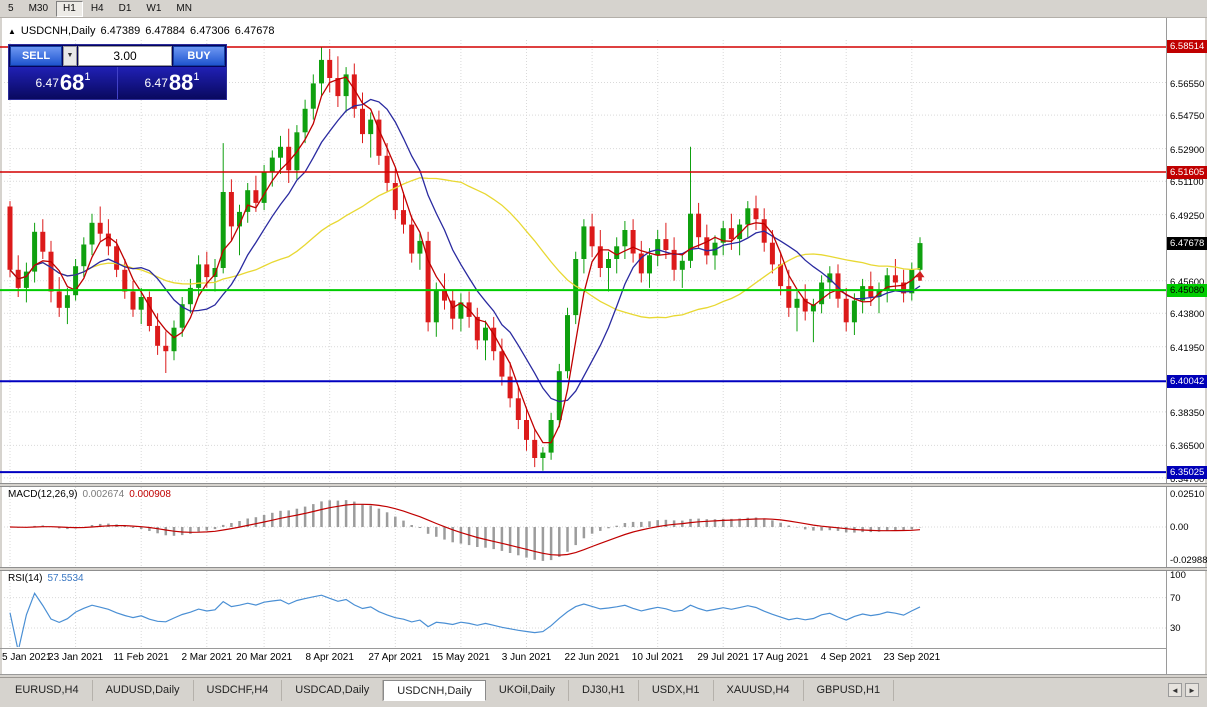 This screenshot has width=1207, height=707. I want to click on chart-tab-USDCHF-H4: USDCHF,H4, so click(238, 690).